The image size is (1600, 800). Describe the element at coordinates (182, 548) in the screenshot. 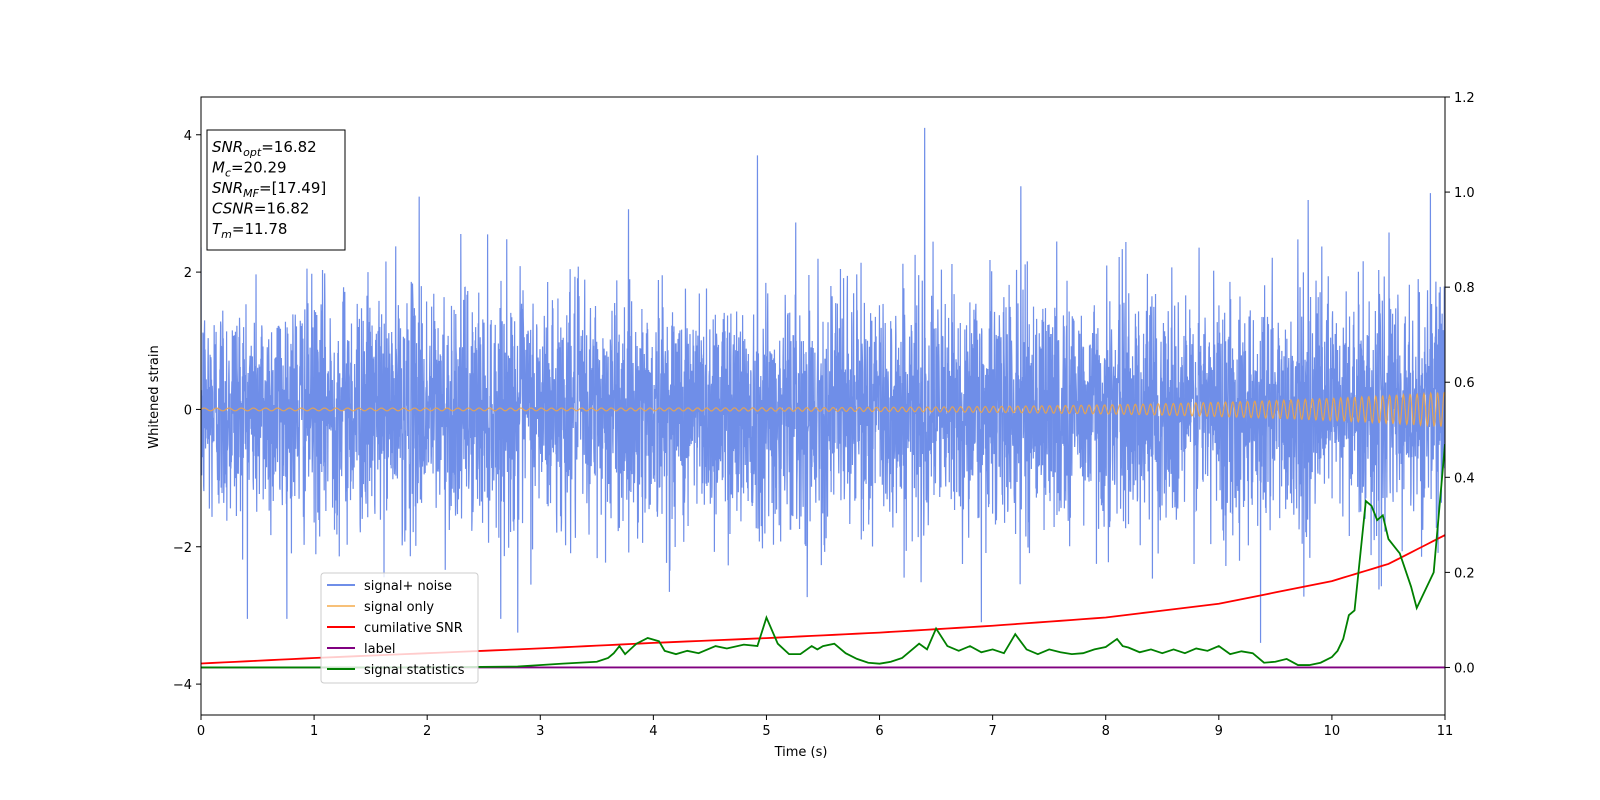

I see `y-tick-label: −2` at that location.